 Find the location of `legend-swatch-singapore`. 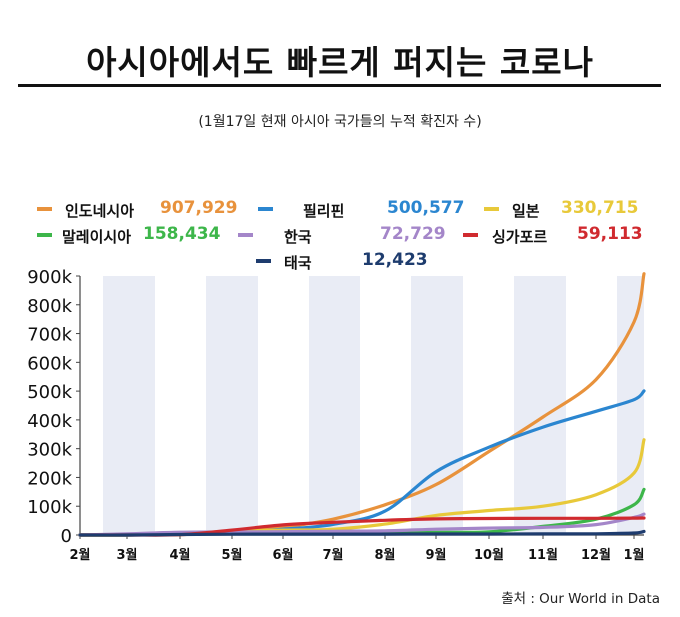

legend-swatch-singapore is located at coordinates (470, 235).